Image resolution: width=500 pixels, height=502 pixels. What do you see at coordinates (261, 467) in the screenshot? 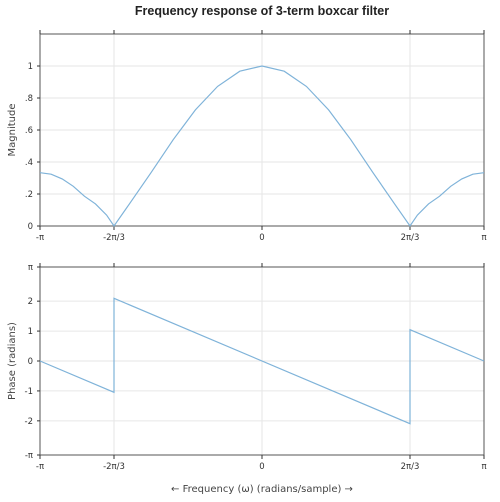
I see `phase-xtick-label: 0` at bounding box center [261, 467].